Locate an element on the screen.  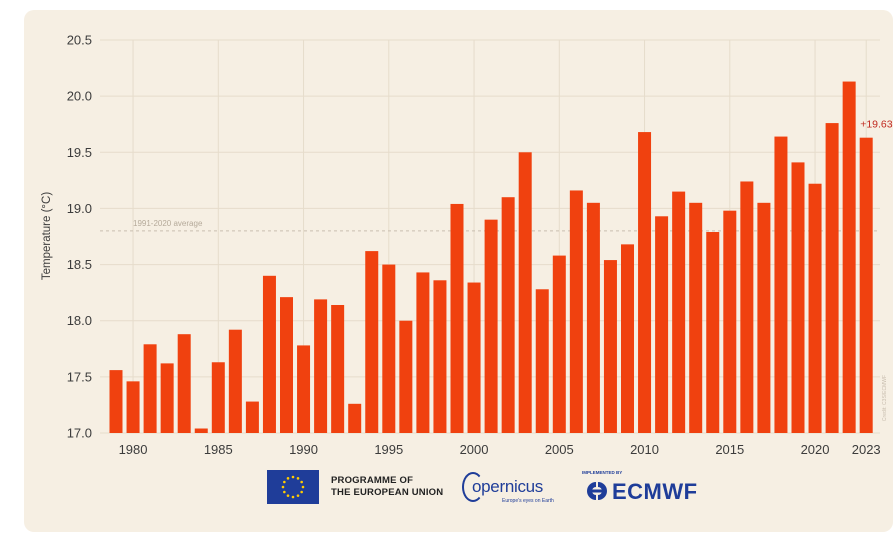
y-tick-label: 18.0 is located at coordinates (79, 320).